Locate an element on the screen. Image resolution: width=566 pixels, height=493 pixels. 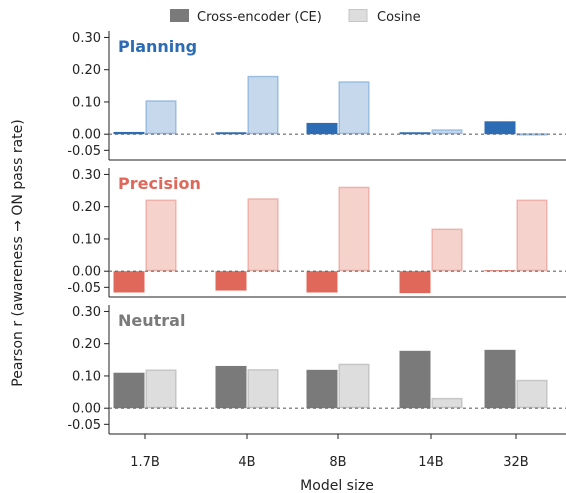
legend: Cross-encoder (CE) Cosine is located at coordinates (295, 17).